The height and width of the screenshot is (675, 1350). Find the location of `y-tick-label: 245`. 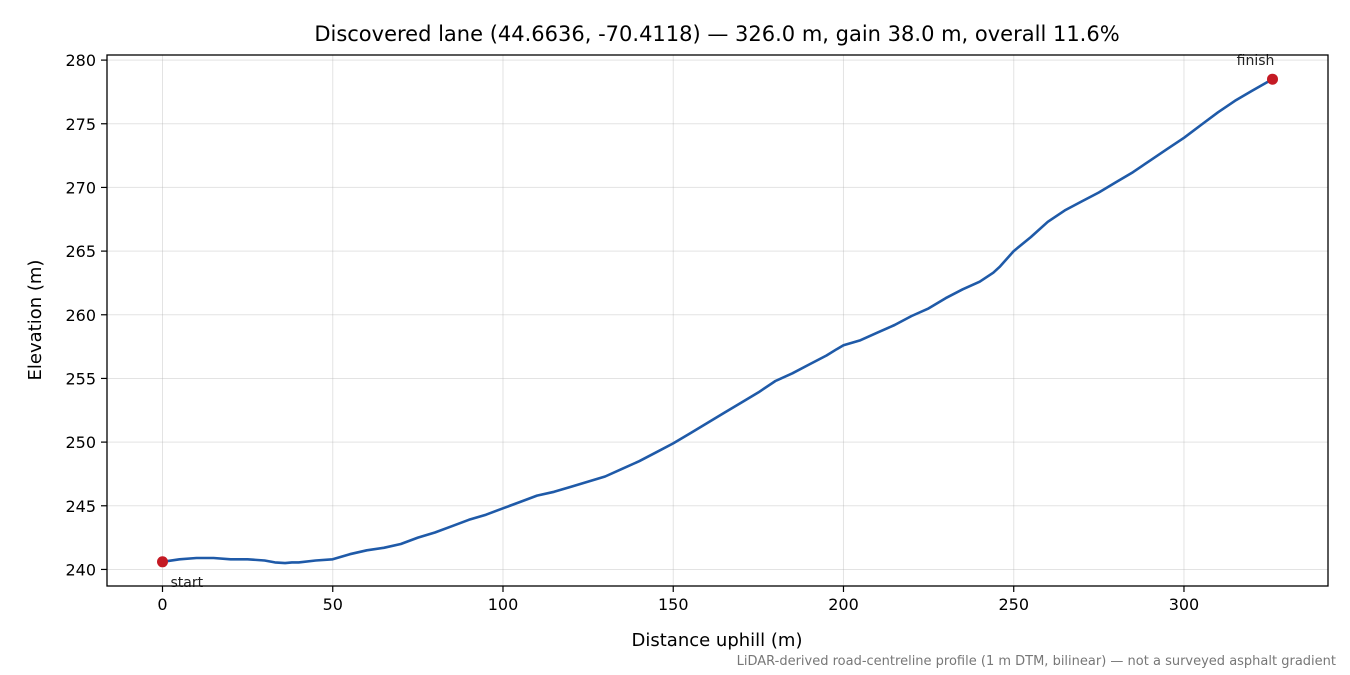

y-tick-label: 245 is located at coordinates (80, 506).